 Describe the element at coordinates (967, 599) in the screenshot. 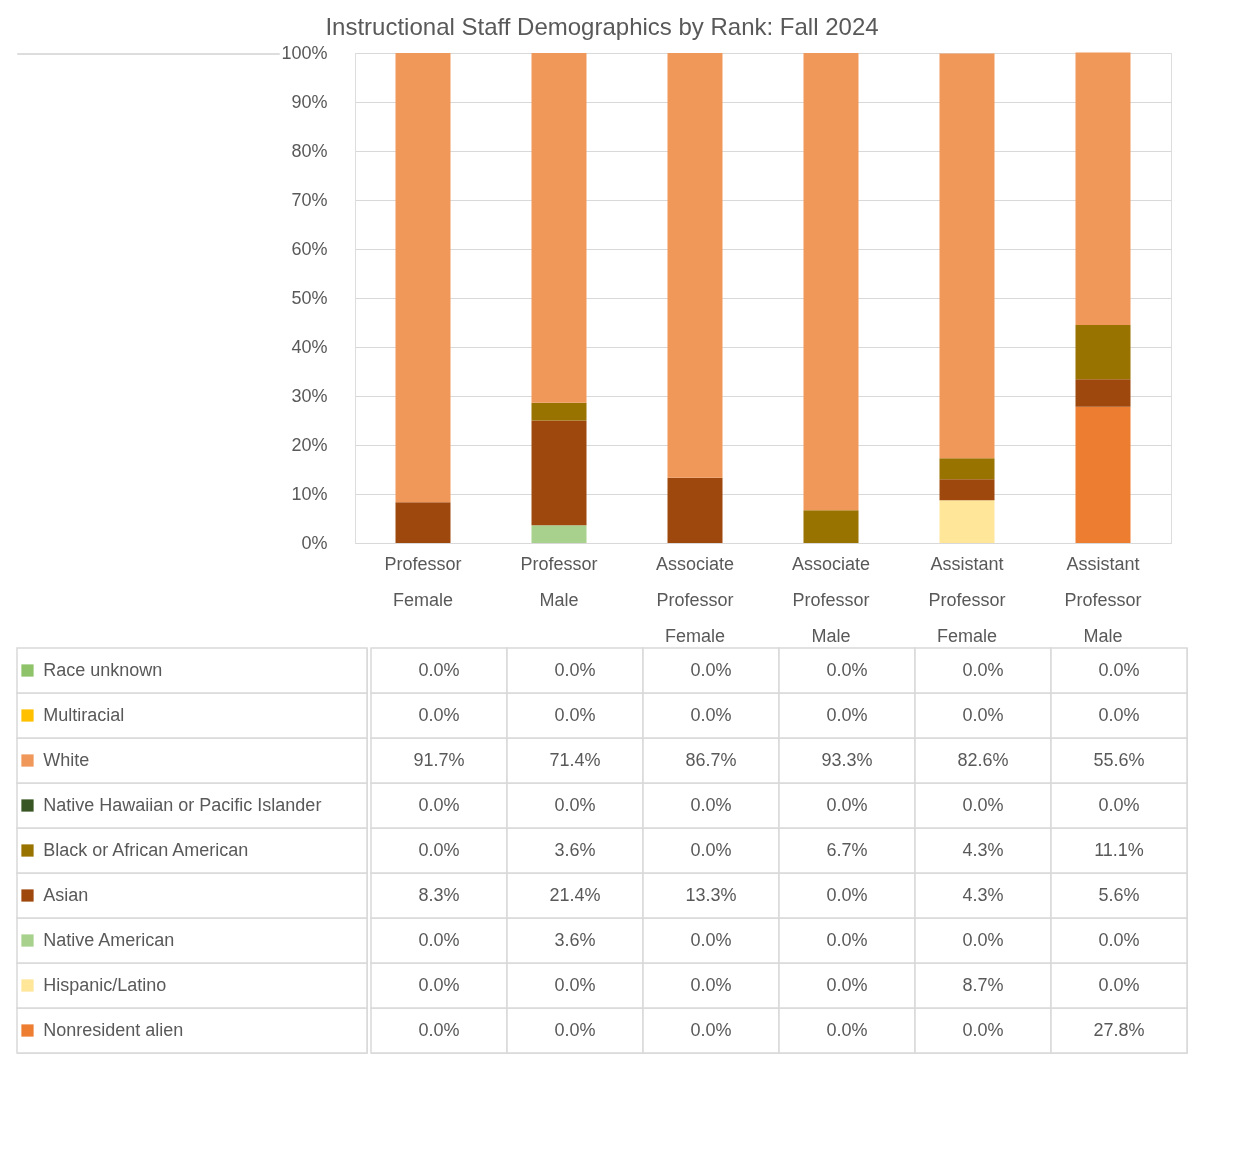

I see `x-tick-label: Assistant Professor Female` at that location.